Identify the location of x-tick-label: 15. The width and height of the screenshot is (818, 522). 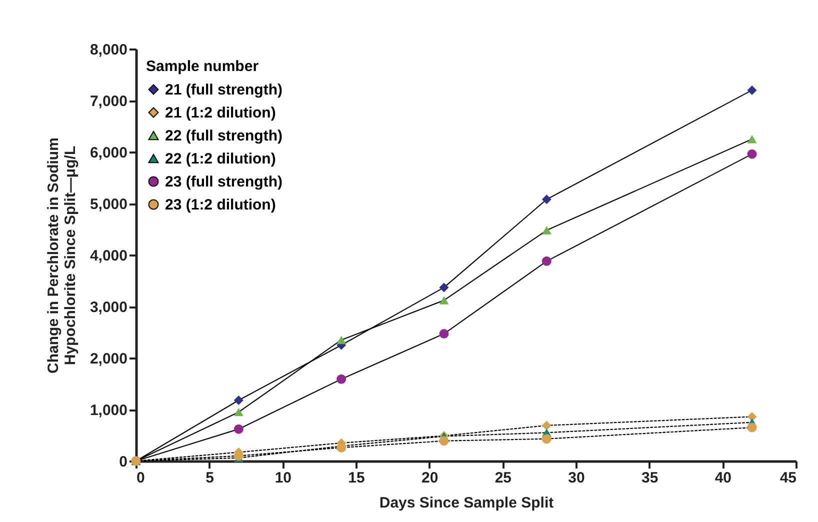
(356, 478).